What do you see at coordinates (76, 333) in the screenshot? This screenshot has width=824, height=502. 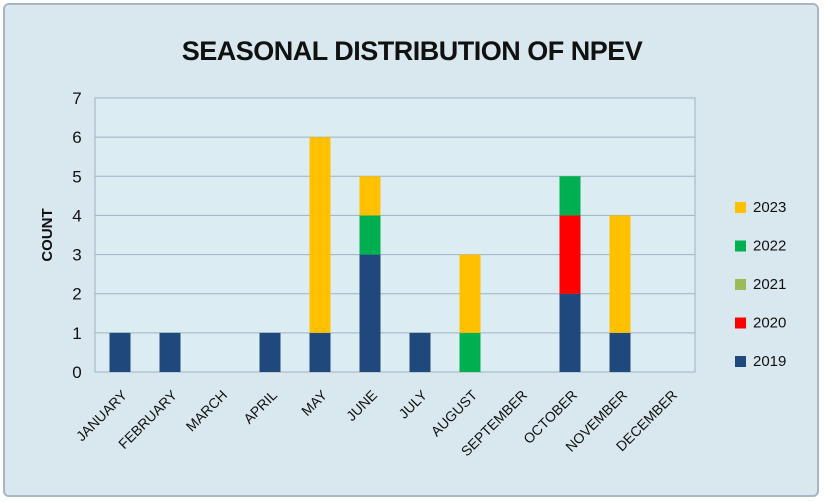 I see `y-tick-label: 1` at bounding box center [76, 333].